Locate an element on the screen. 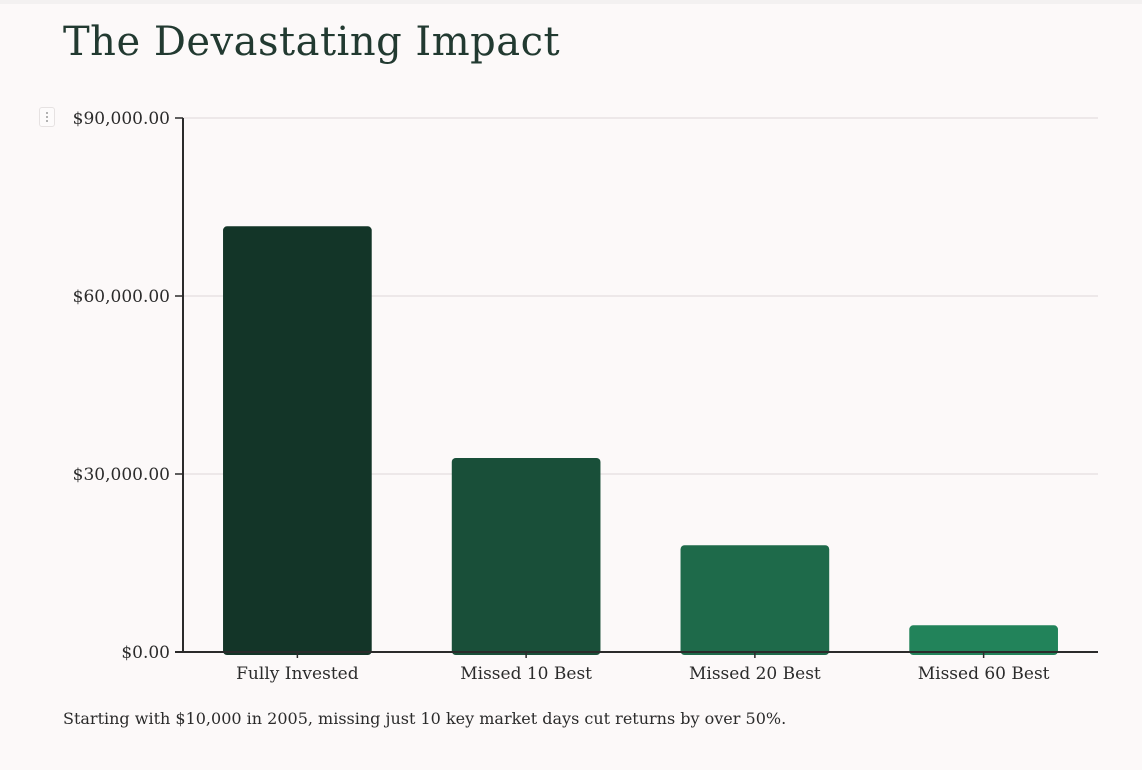 Image resolution: width=1142 pixels, height=770 pixels. x-tick-label: Missed 20 Best is located at coordinates (755, 674).